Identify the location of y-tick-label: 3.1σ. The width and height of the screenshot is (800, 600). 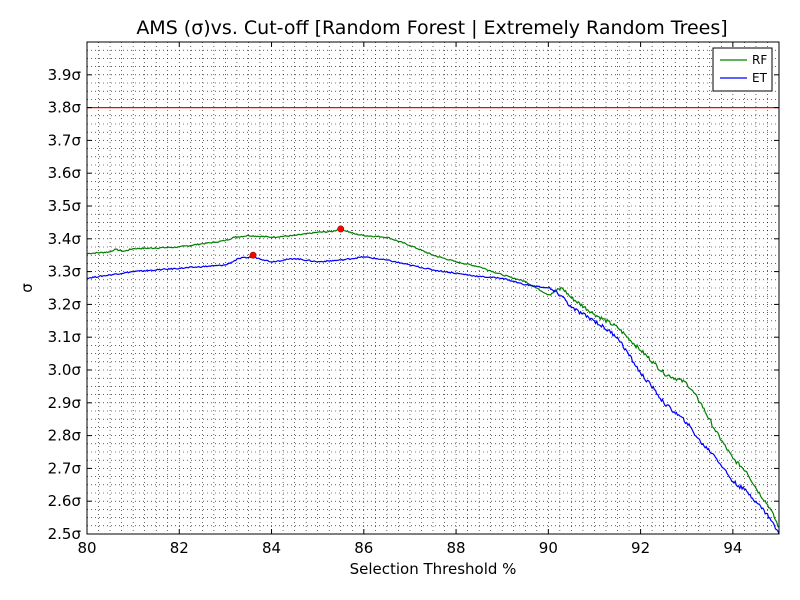
(65, 337).